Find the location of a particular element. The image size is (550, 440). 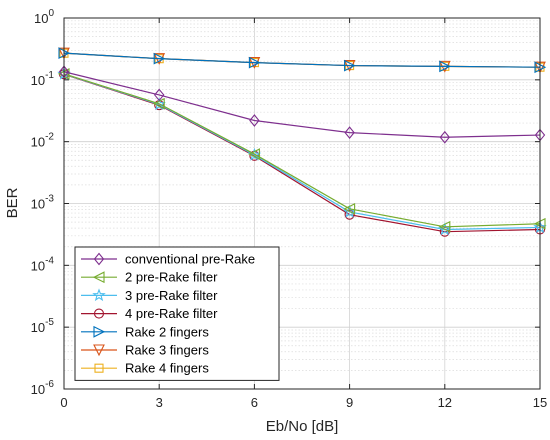

y-tick-exponent: -1 is located at coordinates (49, 75).